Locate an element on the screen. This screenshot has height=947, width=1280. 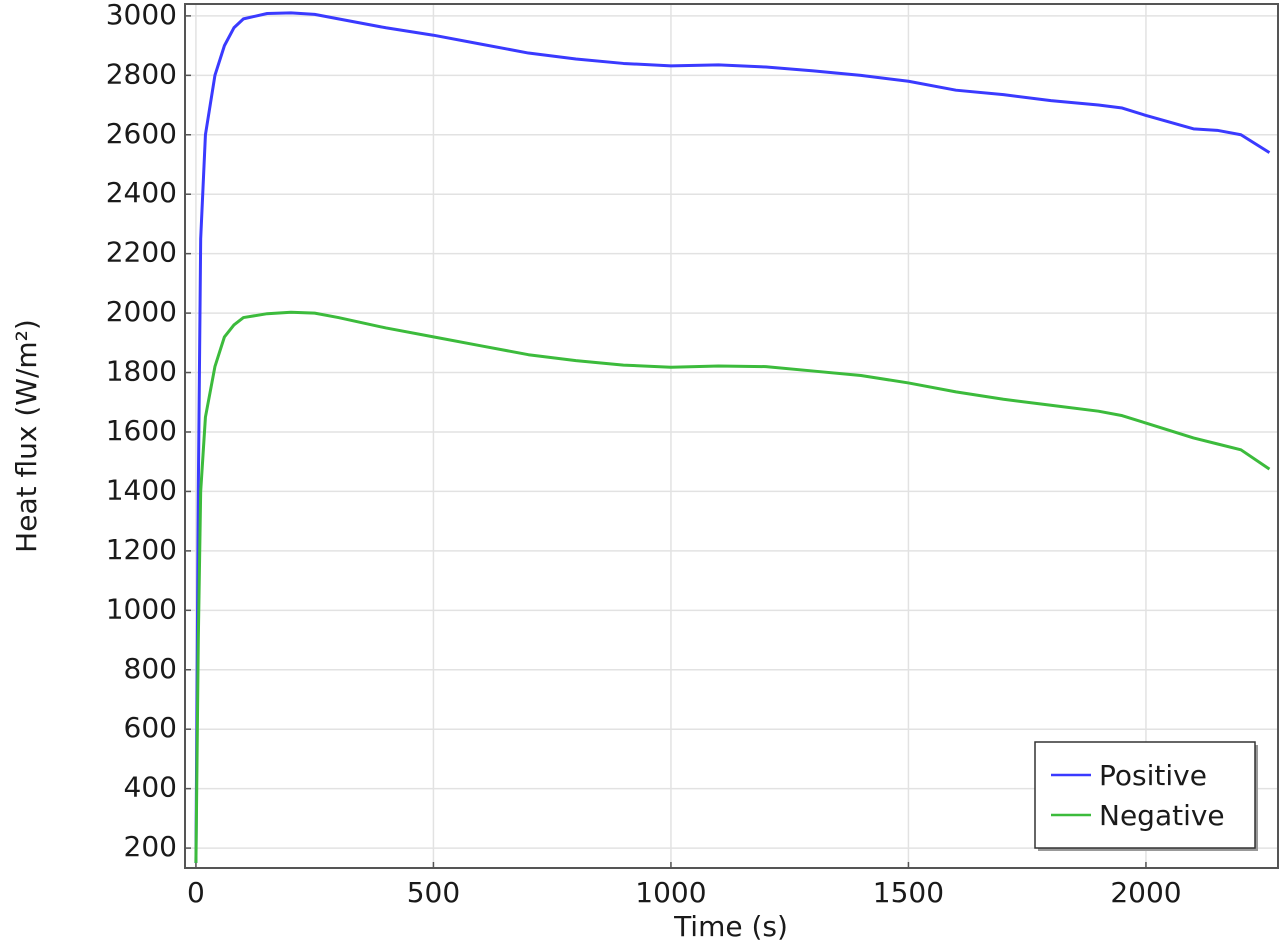
y-tick-label: 400 is located at coordinates (150, 787).